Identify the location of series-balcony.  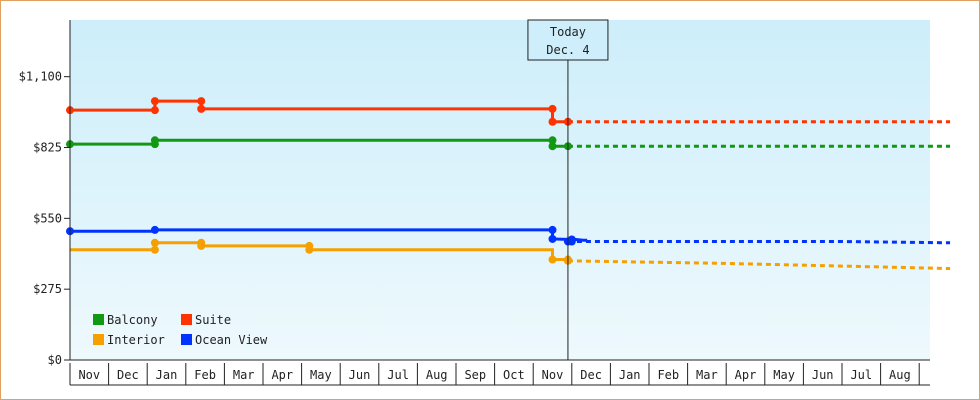
(508, 143).